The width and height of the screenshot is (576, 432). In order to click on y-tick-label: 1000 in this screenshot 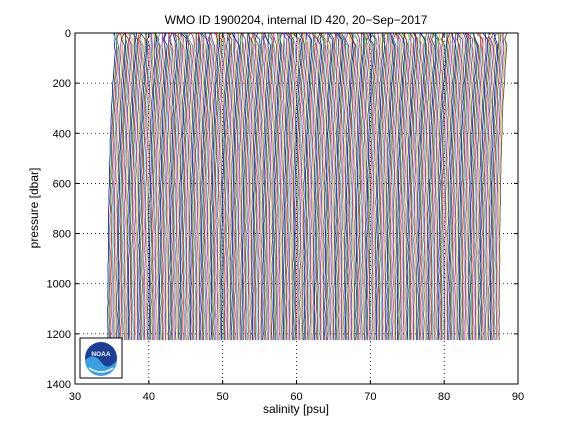, I will do `click(59, 285)`.